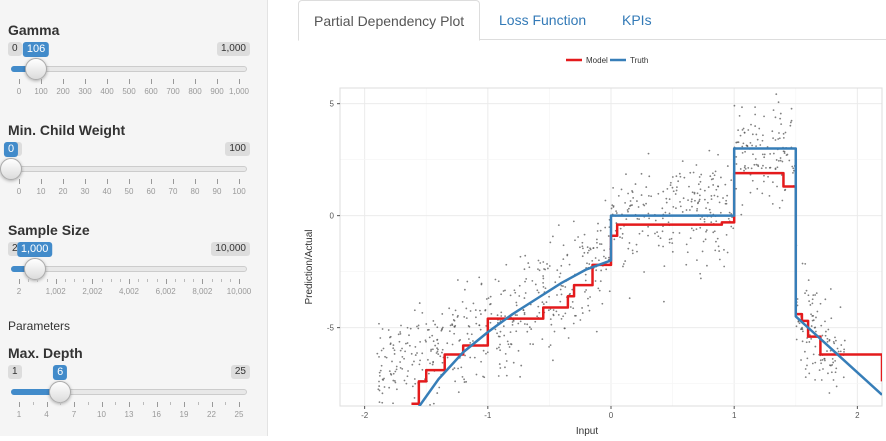 The image size is (886, 441). Describe the element at coordinates (389, 20) in the screenshot. I see `tab-partial-dependency-plot: Partial Dependency Plot` at that location.